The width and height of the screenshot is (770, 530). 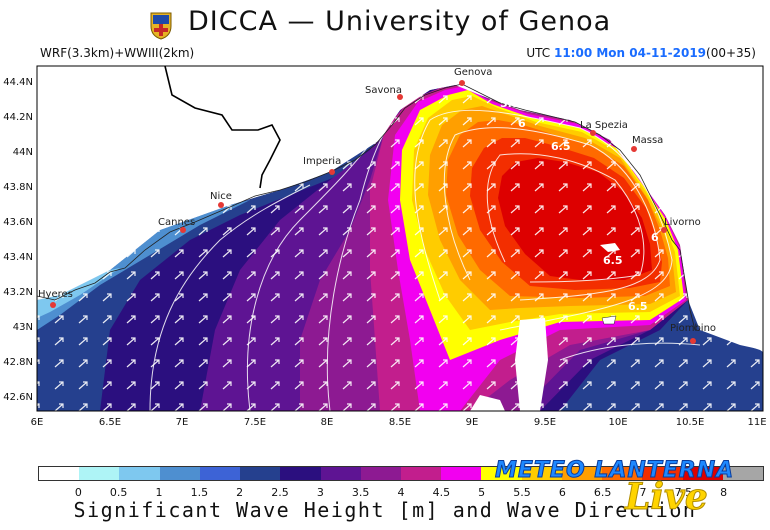 I want to click on colorbar-label: 6.5, so click(x=602, y=492).